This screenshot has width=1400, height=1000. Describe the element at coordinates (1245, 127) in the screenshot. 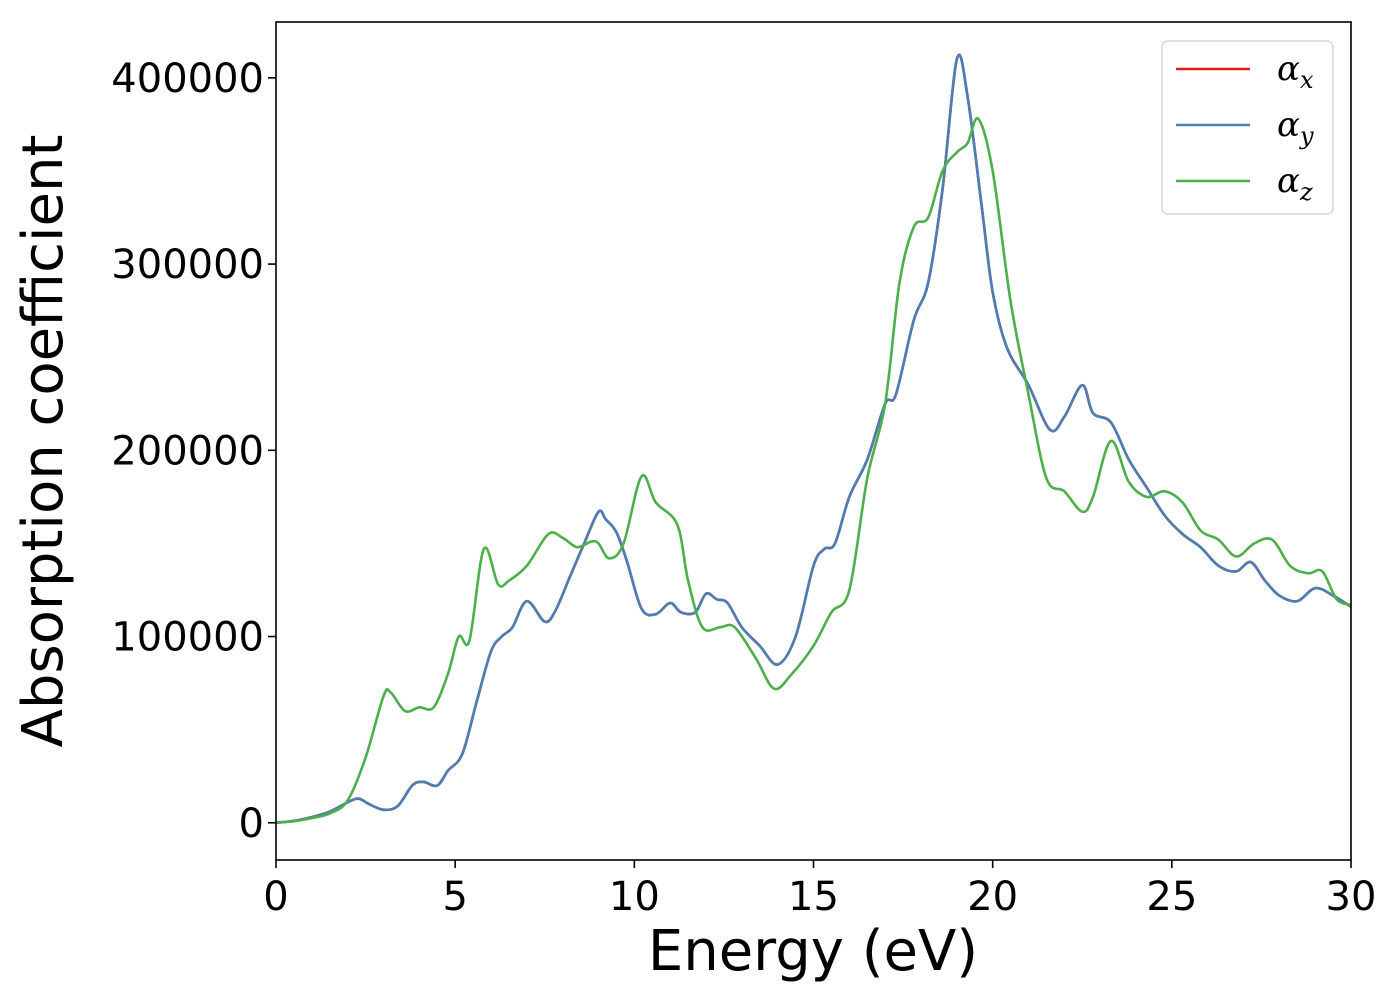

I see `legend-items: αx αy αz` at that location.